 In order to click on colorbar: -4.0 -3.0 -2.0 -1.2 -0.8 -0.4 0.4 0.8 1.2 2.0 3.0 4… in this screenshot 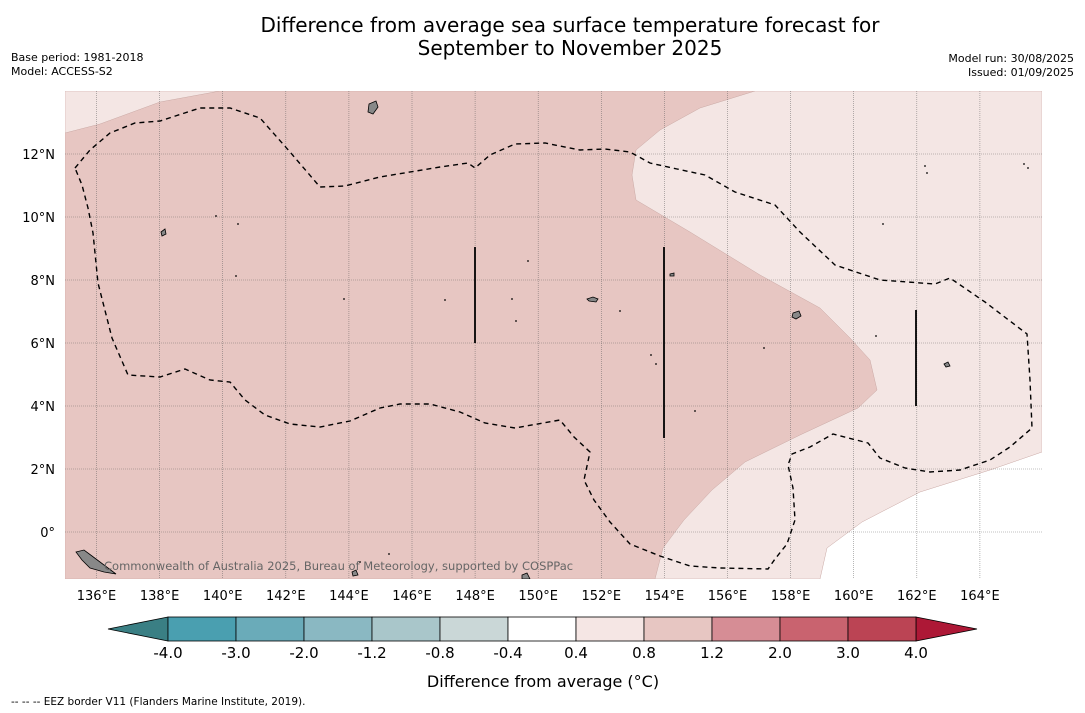, I will do `click(542, 639)`.